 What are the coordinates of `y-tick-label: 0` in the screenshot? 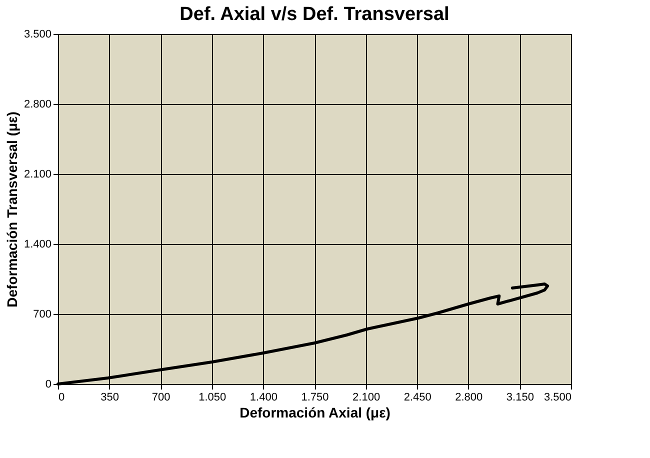 It's located at (48, 384).